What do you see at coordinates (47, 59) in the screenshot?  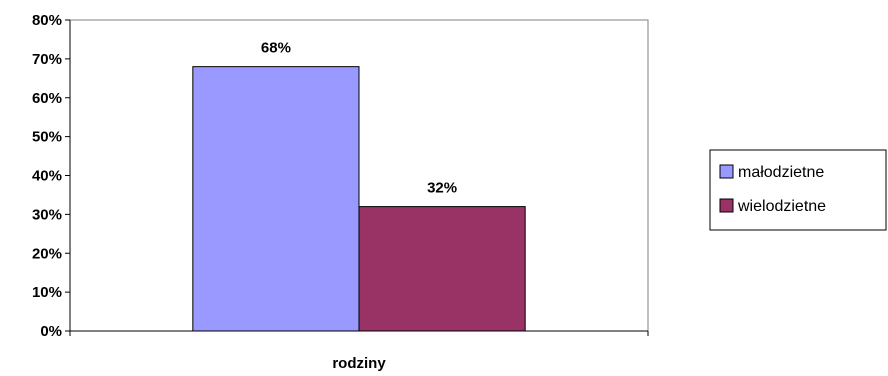 I see `y-tick-label: 70%` at bounding box center [47, 59].